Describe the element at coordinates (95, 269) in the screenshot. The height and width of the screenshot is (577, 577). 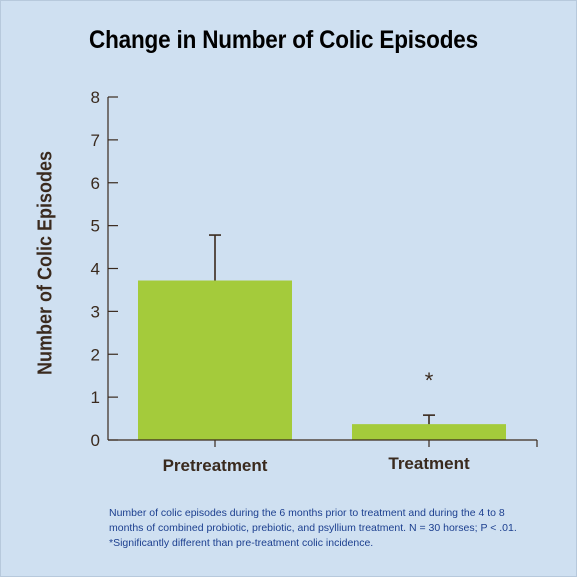
I see `y-tick-label: 4` at that location.